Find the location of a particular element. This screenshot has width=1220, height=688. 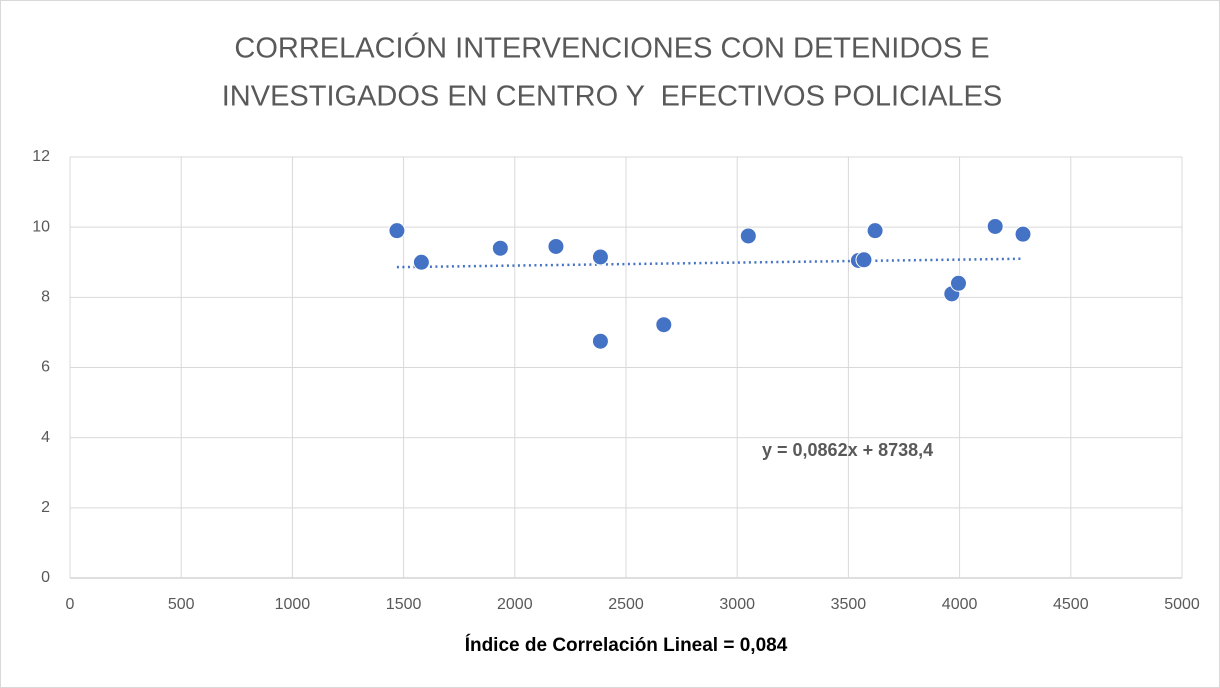

y-tick-label: 10 is located at coordinates (41, 226).